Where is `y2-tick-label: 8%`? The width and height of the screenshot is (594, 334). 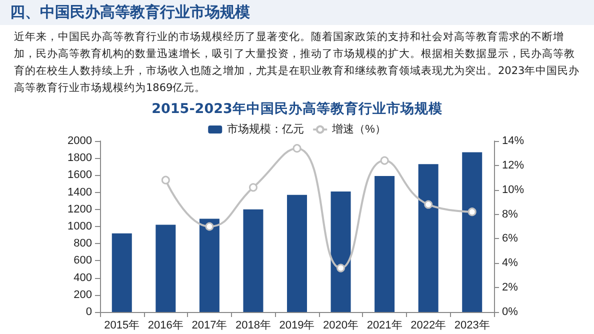
y2-tick-label: 8% is located at coordinates (510, 214).